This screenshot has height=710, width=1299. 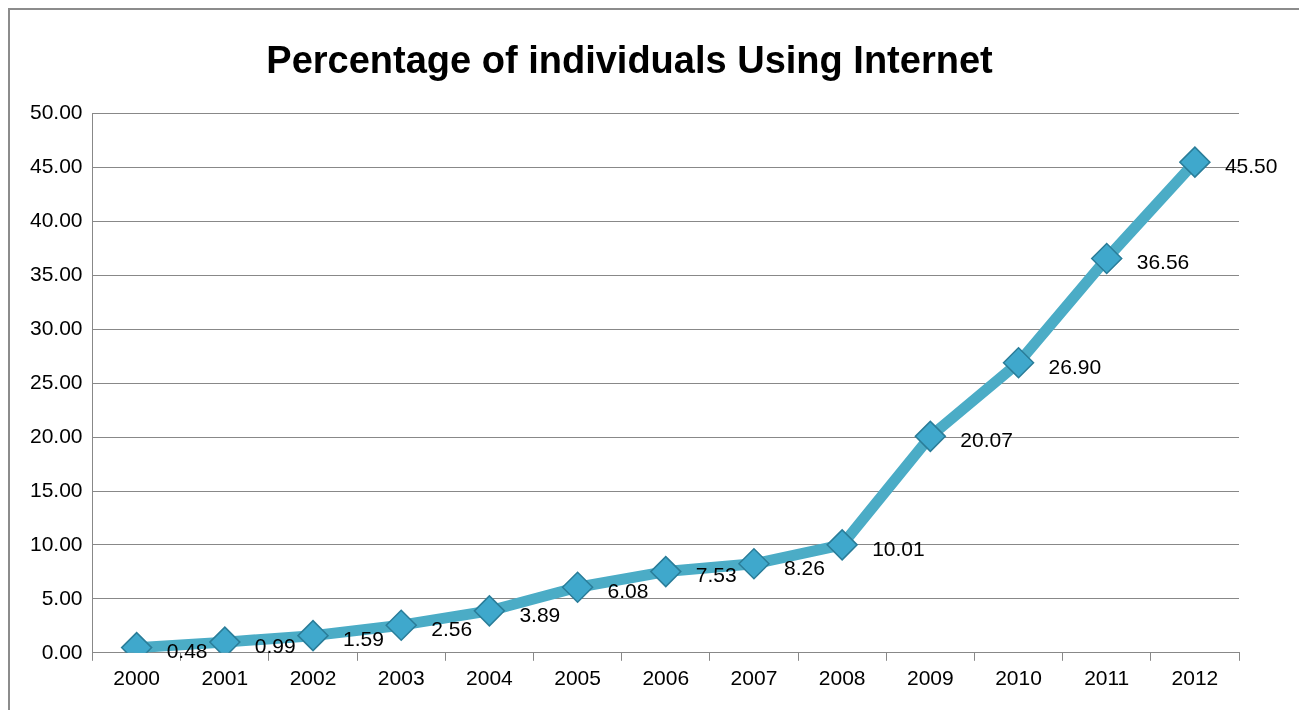 What do you see at coordinates (1163, 262) in the screenshot?
I see `data-label: 36.56` at bounding box center [1163, 262].